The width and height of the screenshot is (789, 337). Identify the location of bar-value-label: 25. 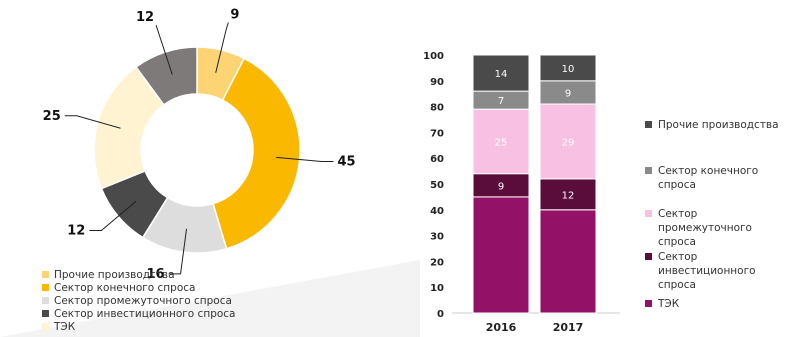
(501, 142).